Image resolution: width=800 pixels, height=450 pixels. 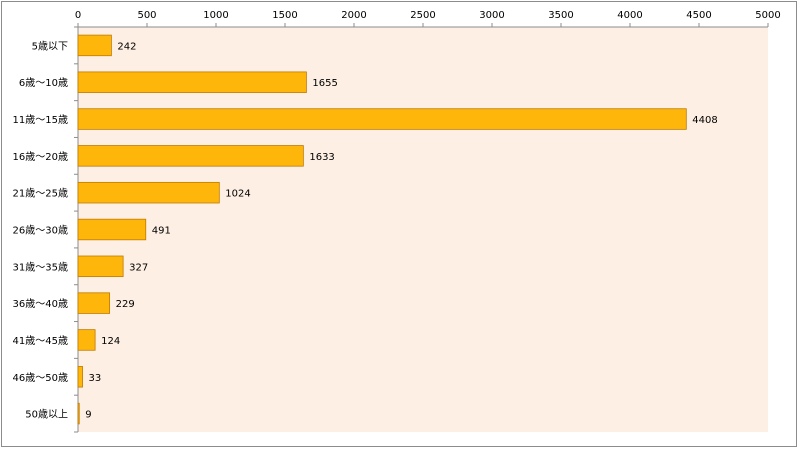 What do you see at coordinates (40, 231) in the screenshot?
I see `category-label: 26歳～30歳` at bounding box center [40, 231].